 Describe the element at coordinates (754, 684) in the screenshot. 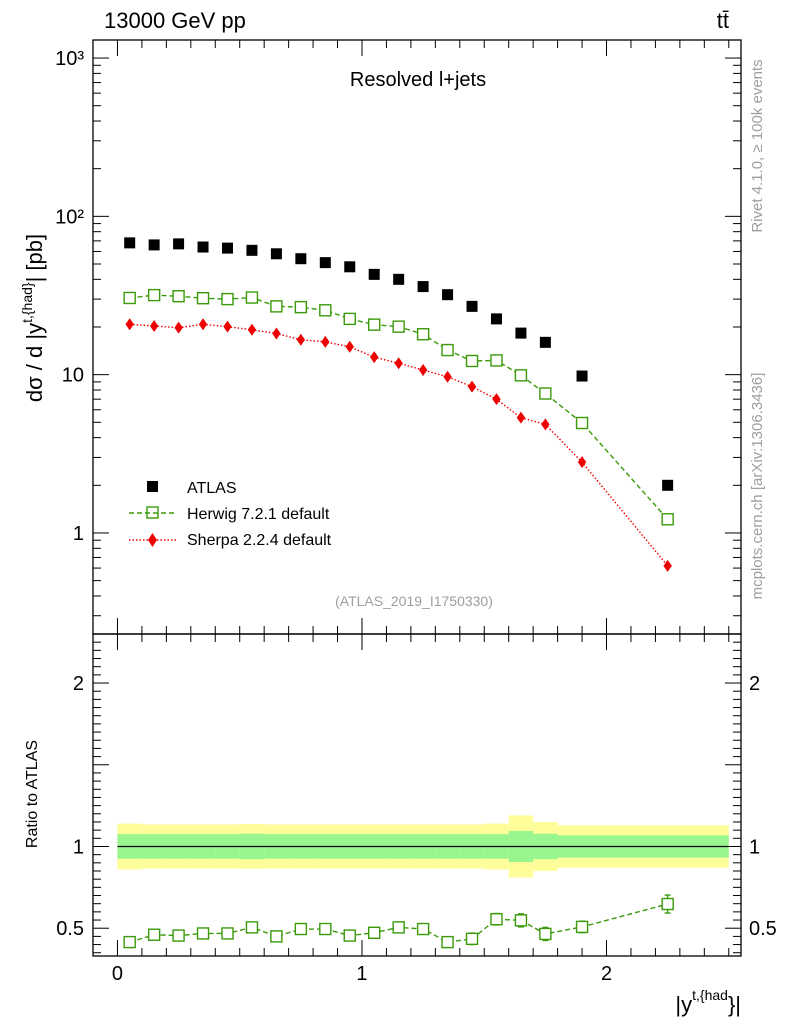

I see `ratio-ytick-label-right: 2` at that location.